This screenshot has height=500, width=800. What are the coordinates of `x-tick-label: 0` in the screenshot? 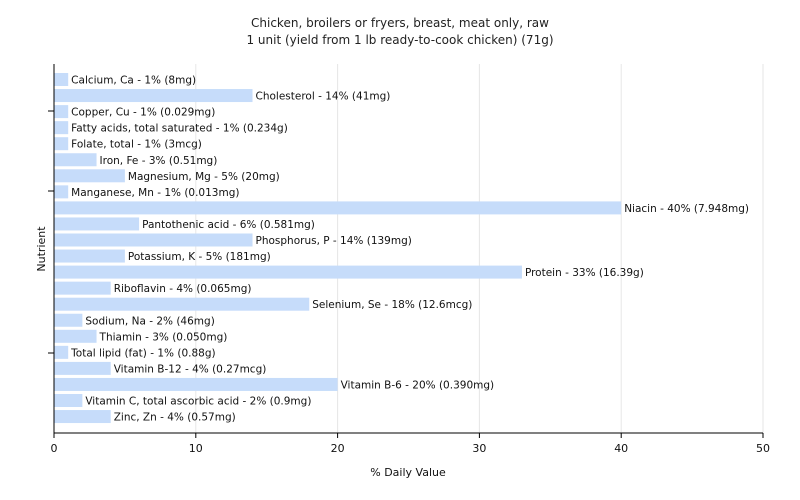 It's located at (54, 448).